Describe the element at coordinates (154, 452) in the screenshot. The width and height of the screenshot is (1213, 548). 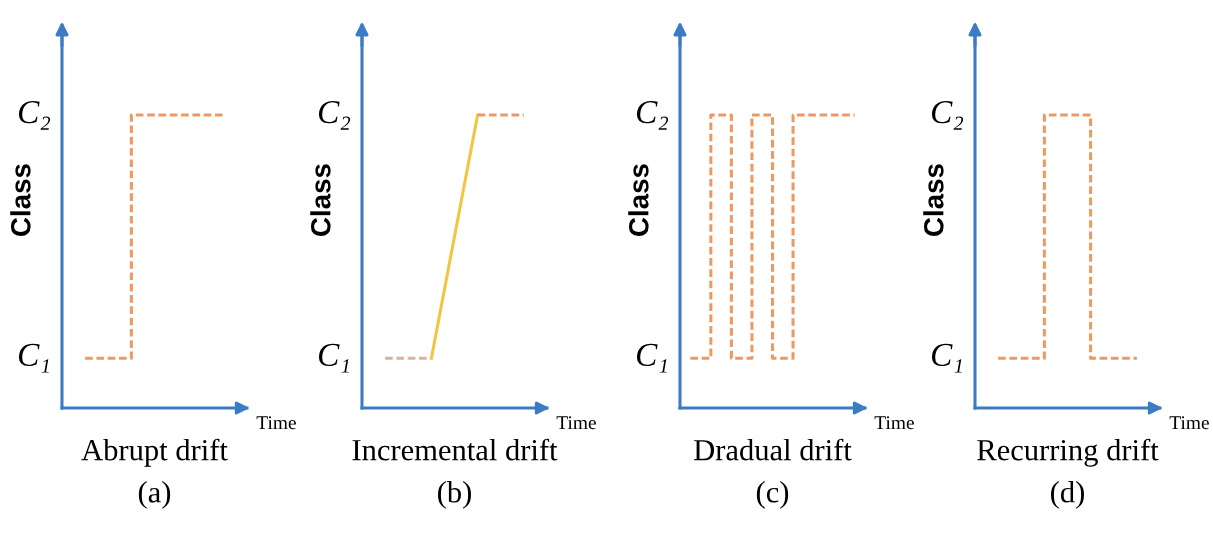
I see `text: Abrupt drift` at that location.